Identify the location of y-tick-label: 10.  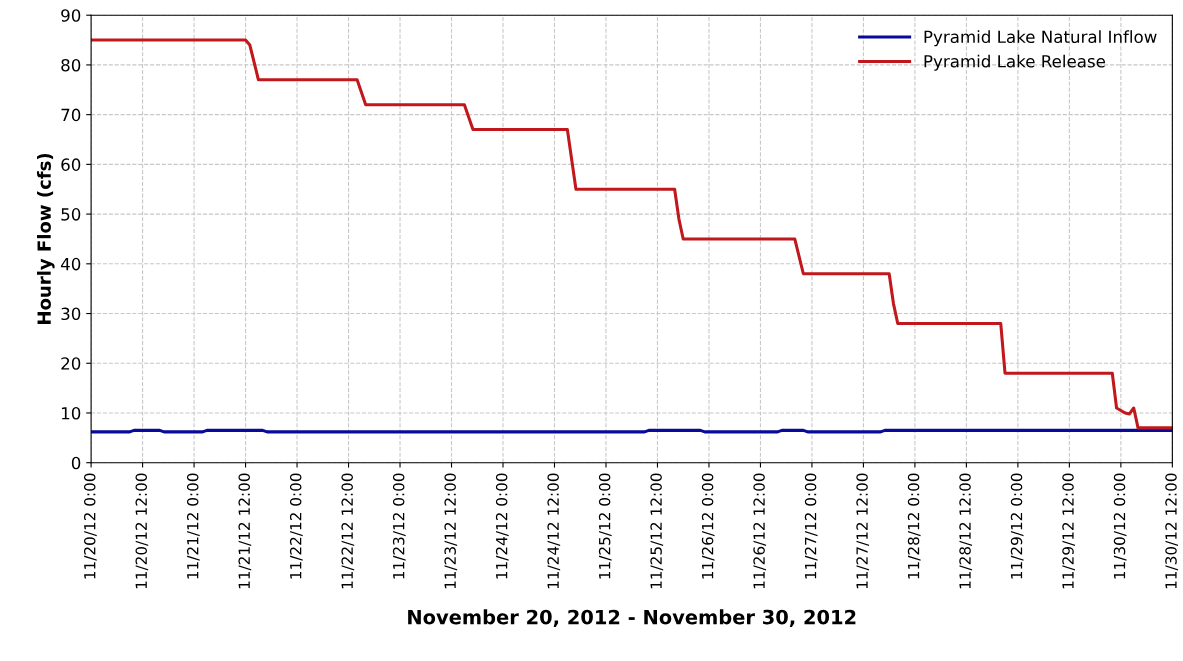
(71, 413).